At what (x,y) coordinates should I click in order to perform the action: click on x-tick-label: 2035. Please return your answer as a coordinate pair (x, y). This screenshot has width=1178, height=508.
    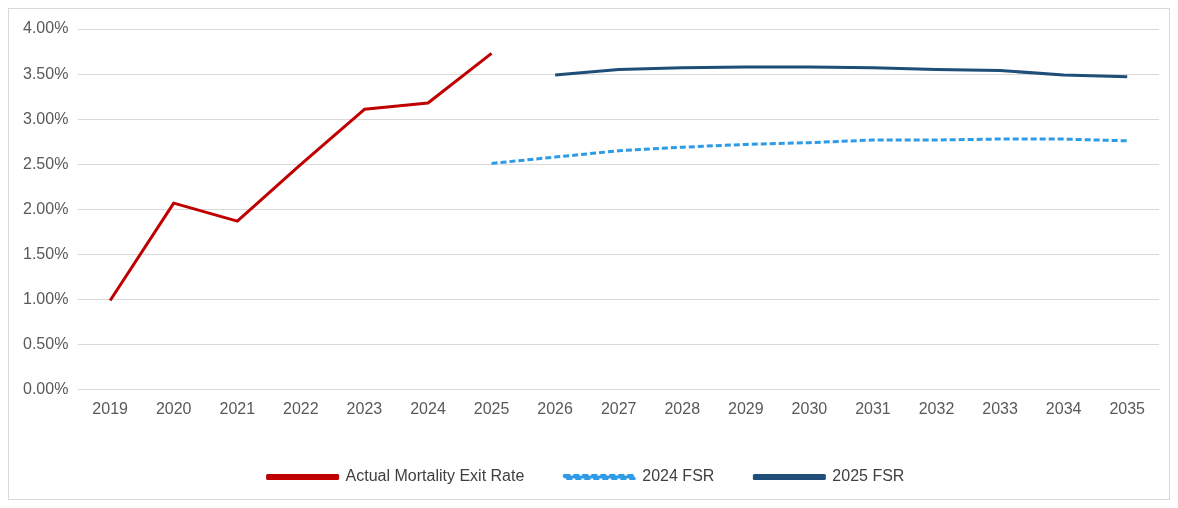
    Looking at the image, I should click on (1127, 408).